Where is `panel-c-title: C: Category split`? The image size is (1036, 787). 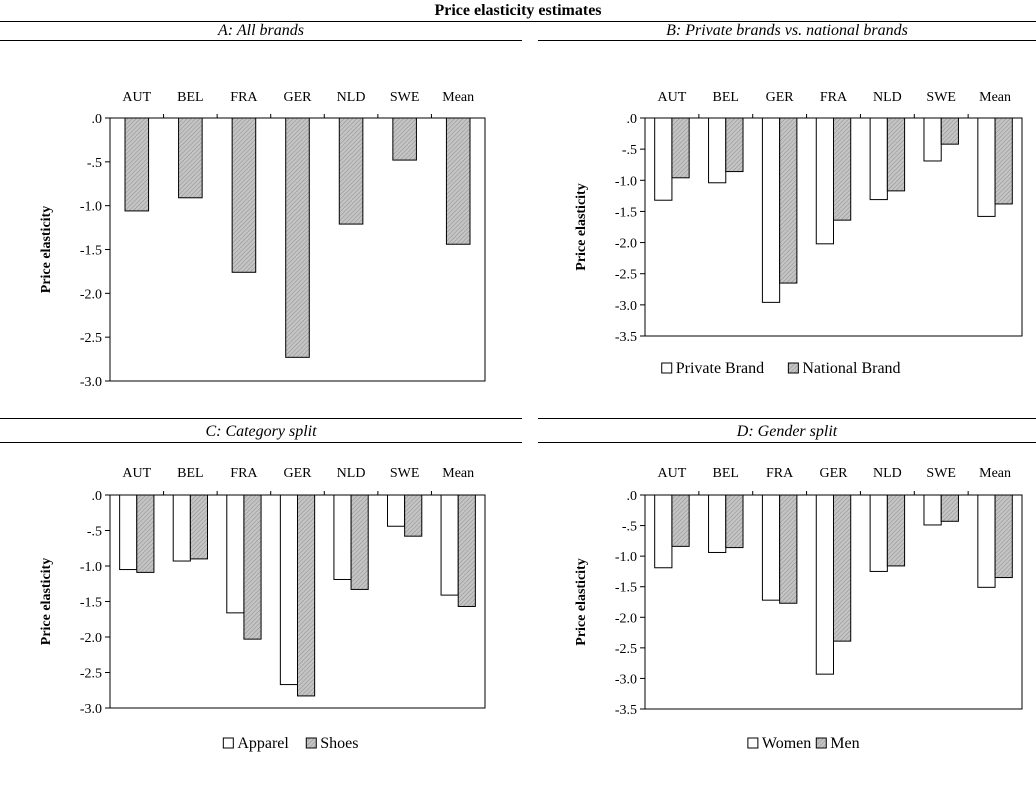
panel-c-title: C: Category split is located at coordinates (261, 431).